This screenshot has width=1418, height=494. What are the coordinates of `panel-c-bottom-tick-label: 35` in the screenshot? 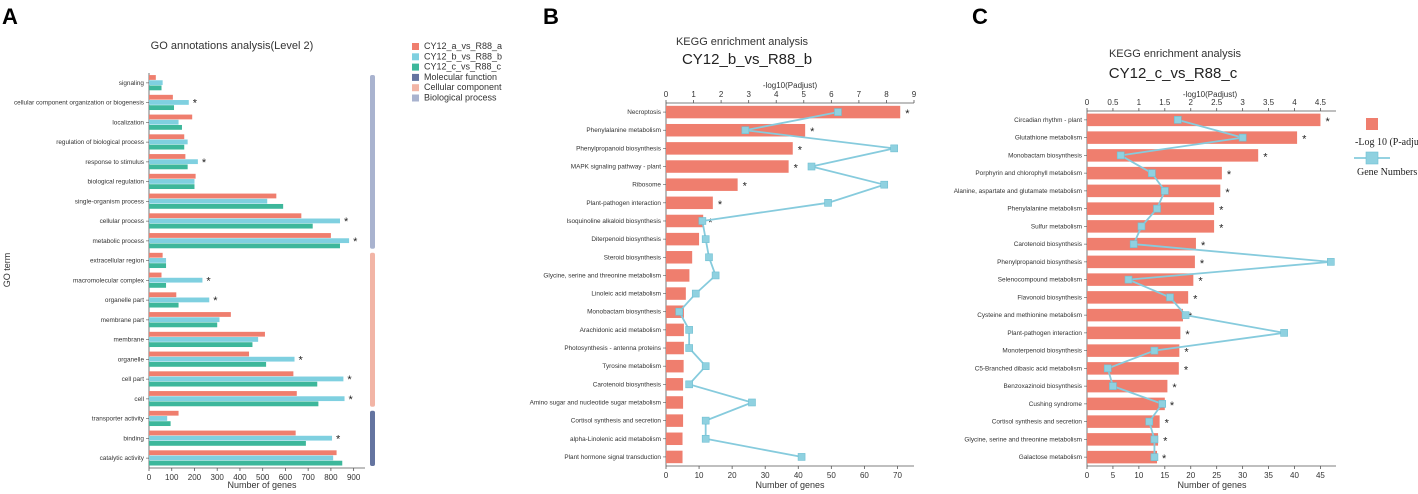 It's located at (1268, 475).